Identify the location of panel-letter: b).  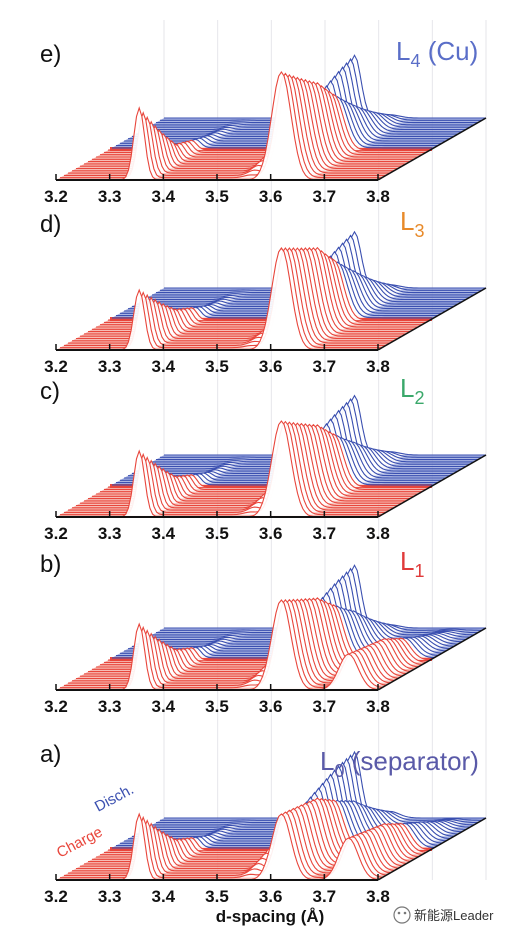
(50, 564).